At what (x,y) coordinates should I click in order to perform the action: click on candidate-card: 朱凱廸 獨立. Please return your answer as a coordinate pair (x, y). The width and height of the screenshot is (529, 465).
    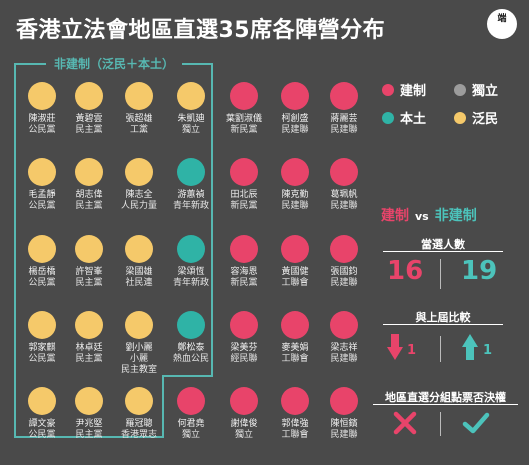
    Looking at the image, I should click on (191, 109).